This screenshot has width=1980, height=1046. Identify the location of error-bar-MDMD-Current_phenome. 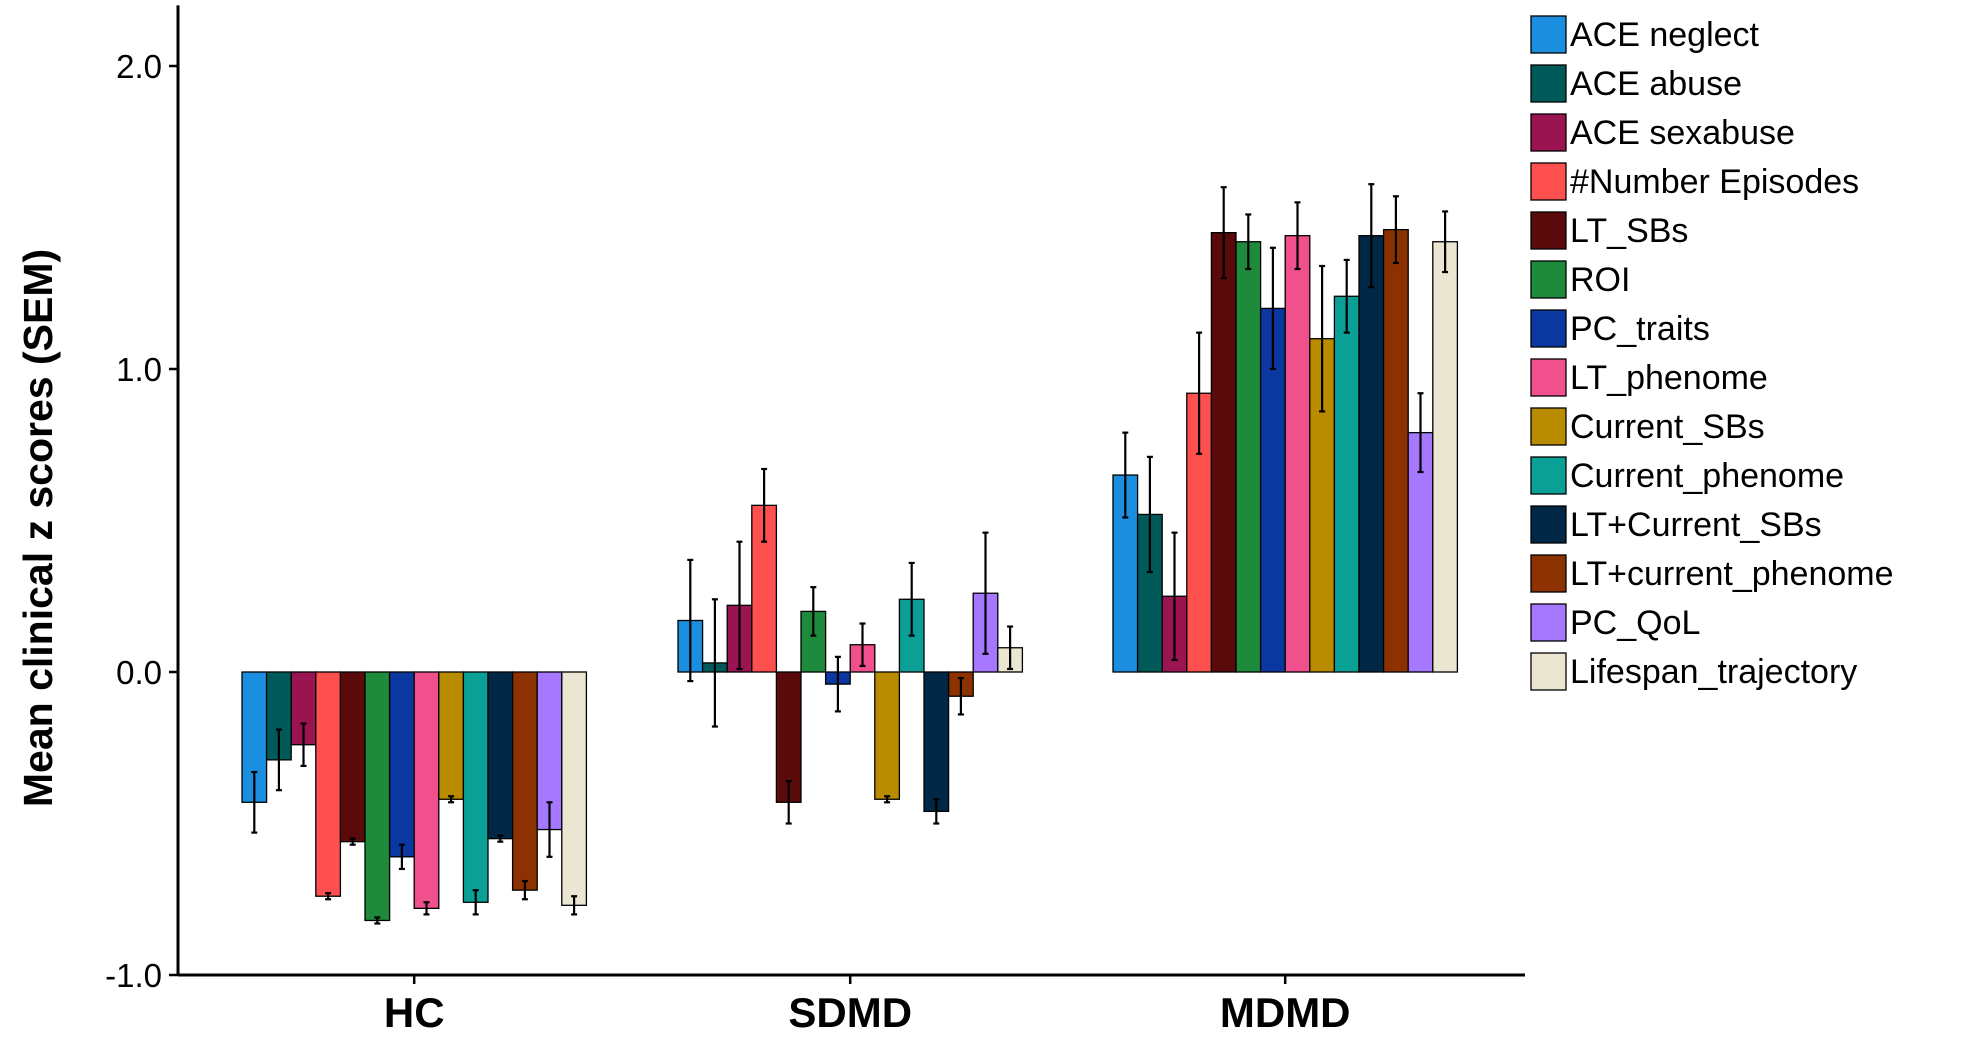
(1346, 296).